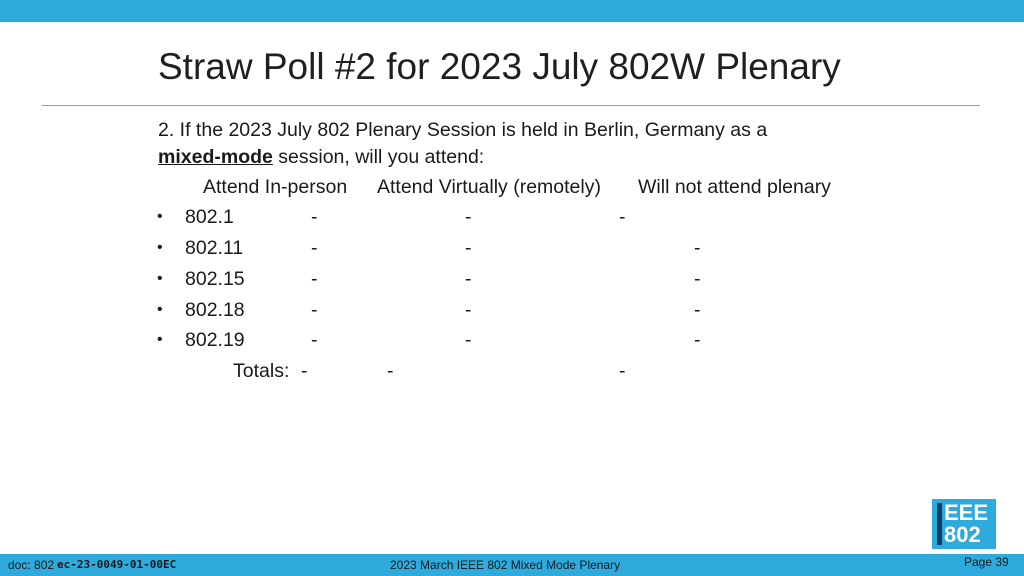 This screenshot has height=576, width=1024. Describe the element at coordinates (215, 310) in the screenshot. I see `row-group-802-18: 802.18` at that location.